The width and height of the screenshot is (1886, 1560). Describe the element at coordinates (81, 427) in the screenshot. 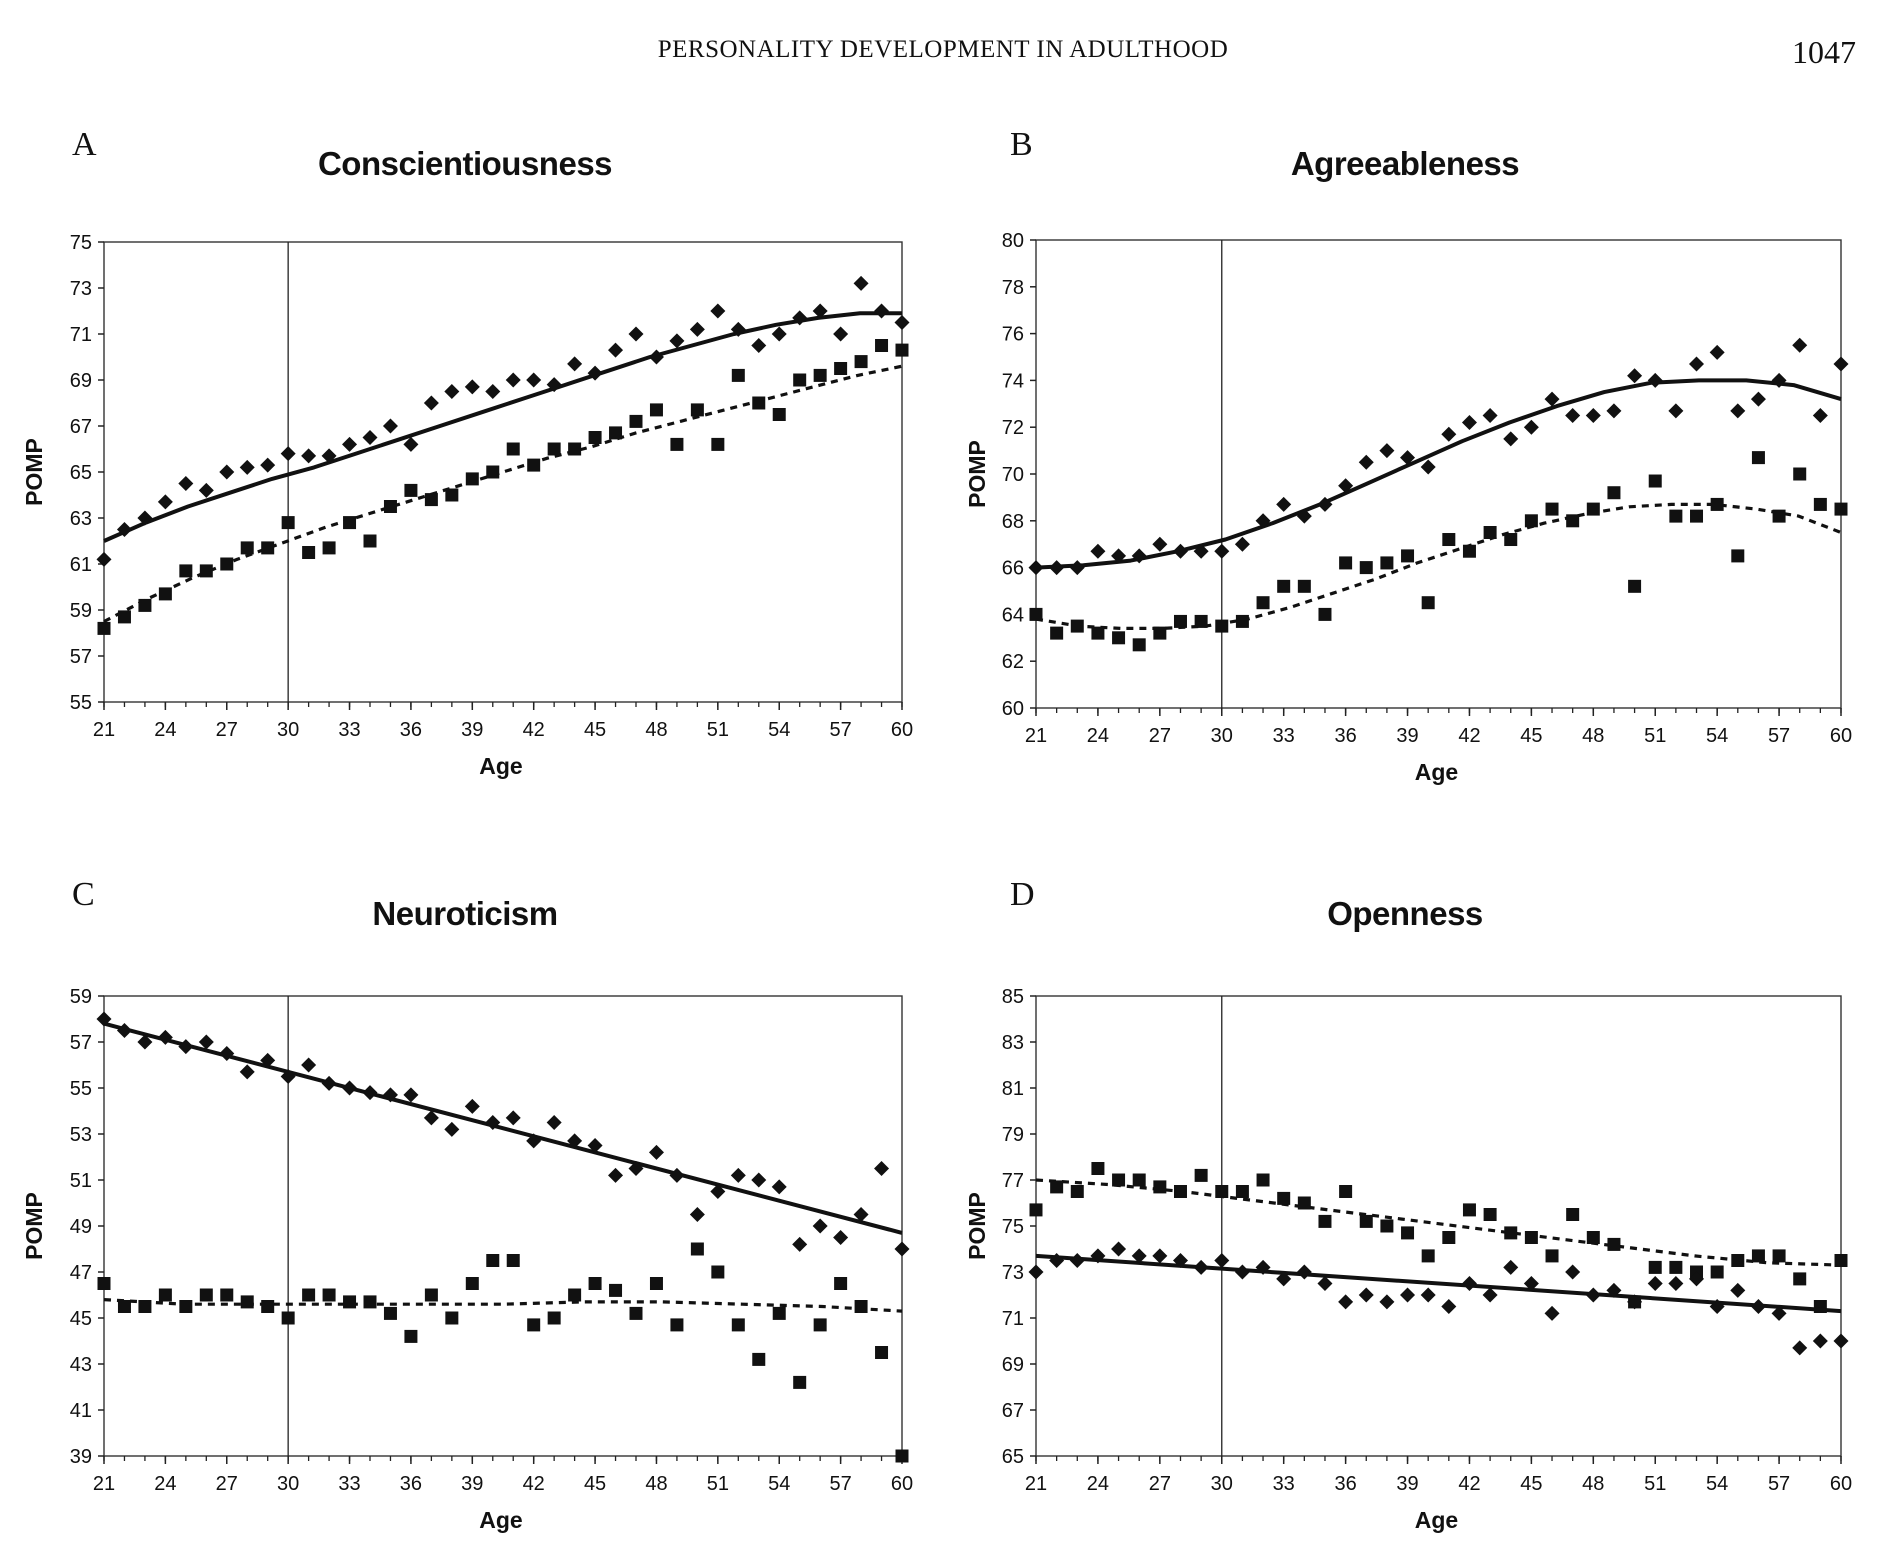

I see `y-tick-label: 67` at that location.